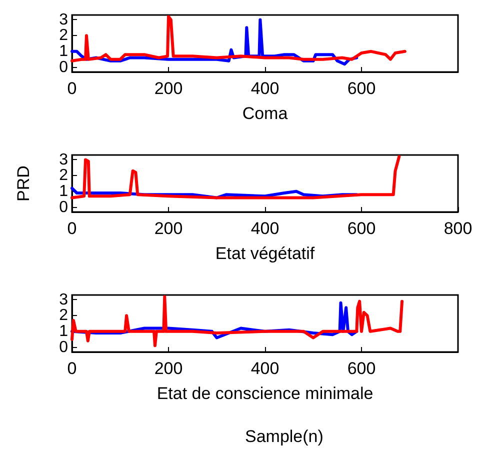 Image resolution: width=478 pixels, height=449 pixels. What do you see at coordinates (265, 393) in the screenshot?
I see `x-axis-title: Etat de conscience minimale` at bounding box center [265, 393].